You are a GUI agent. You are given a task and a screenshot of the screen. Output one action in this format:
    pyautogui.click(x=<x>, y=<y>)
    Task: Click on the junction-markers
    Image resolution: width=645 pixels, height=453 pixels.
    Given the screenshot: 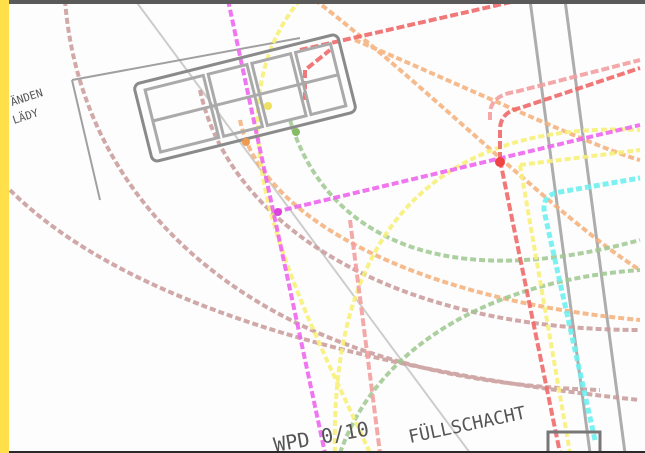 What is the action you would take?
    pyautogui.click(x=373, y=159)
    